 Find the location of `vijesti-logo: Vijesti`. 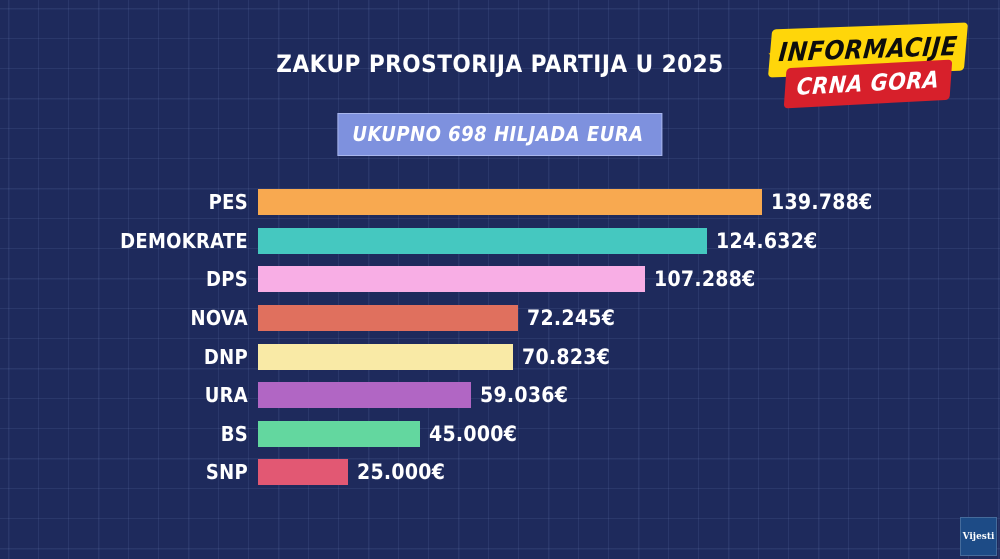

vijesti-logo: Vijesti is located at coordinates (978, 536).